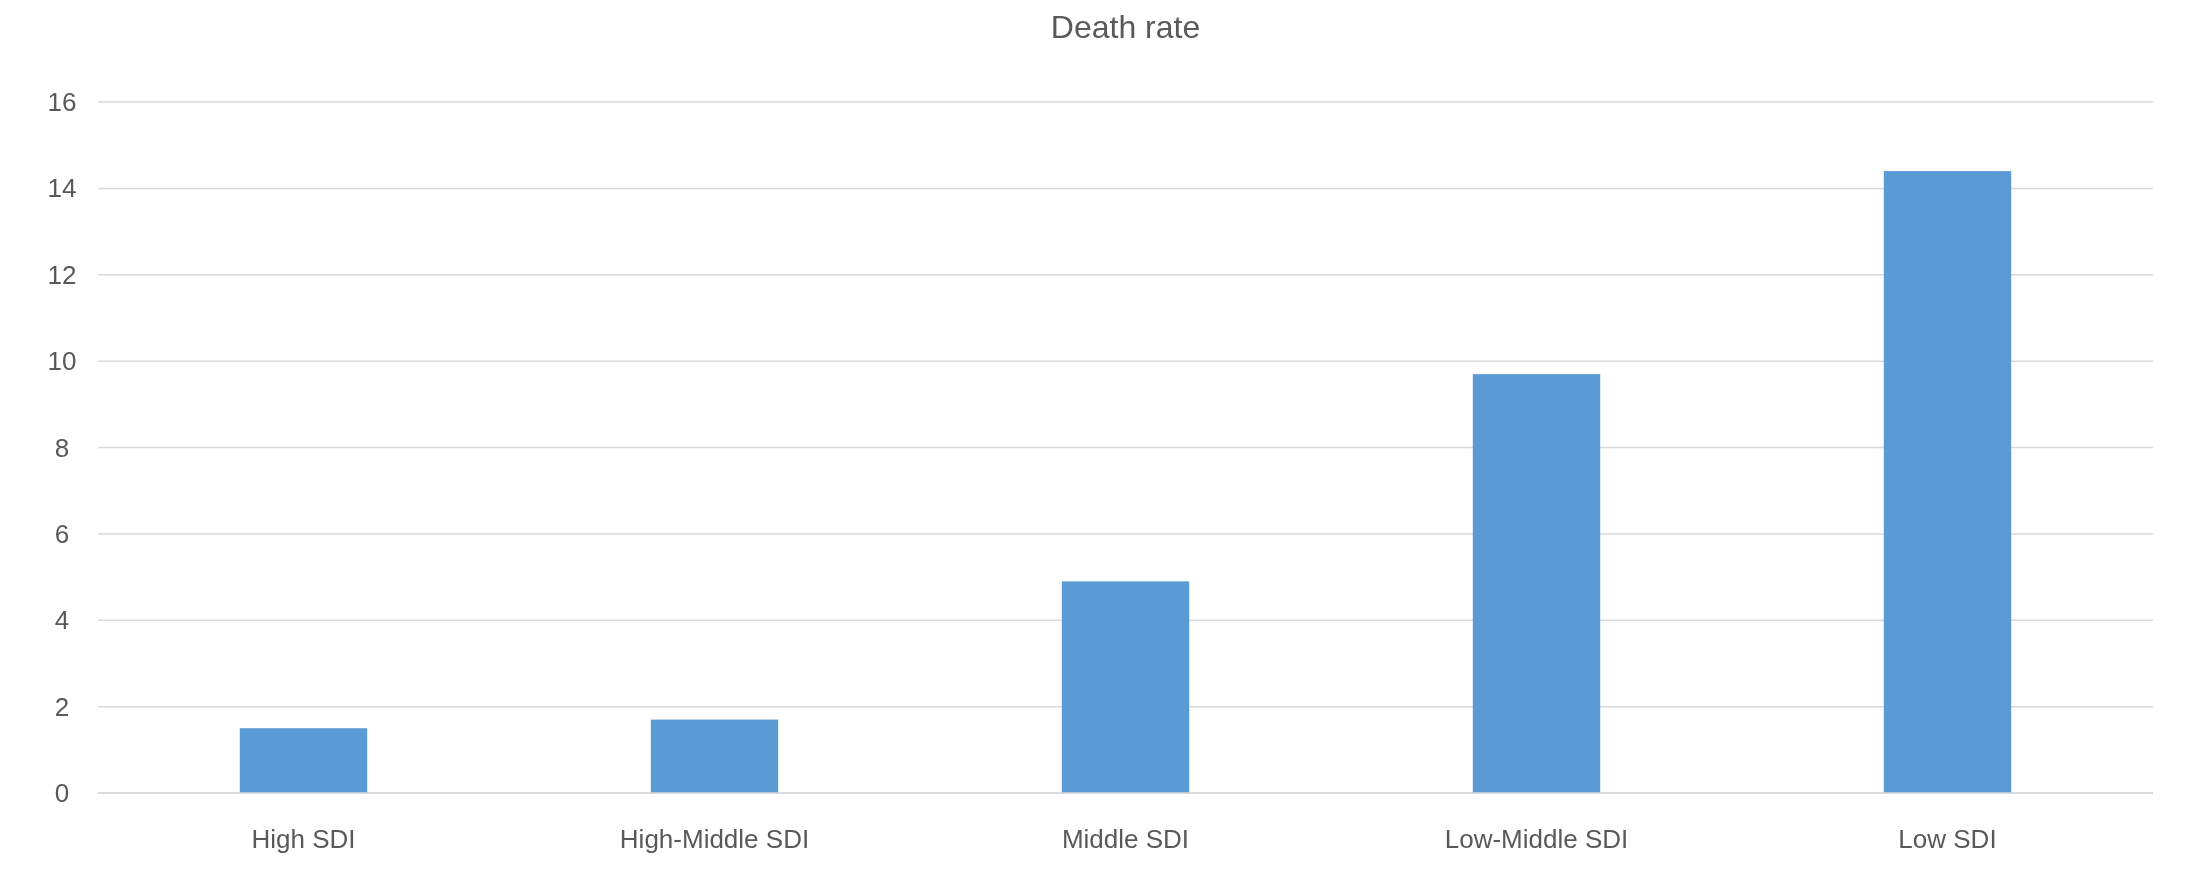  I want to click on y-tick-label: 4, so click(62, 620).